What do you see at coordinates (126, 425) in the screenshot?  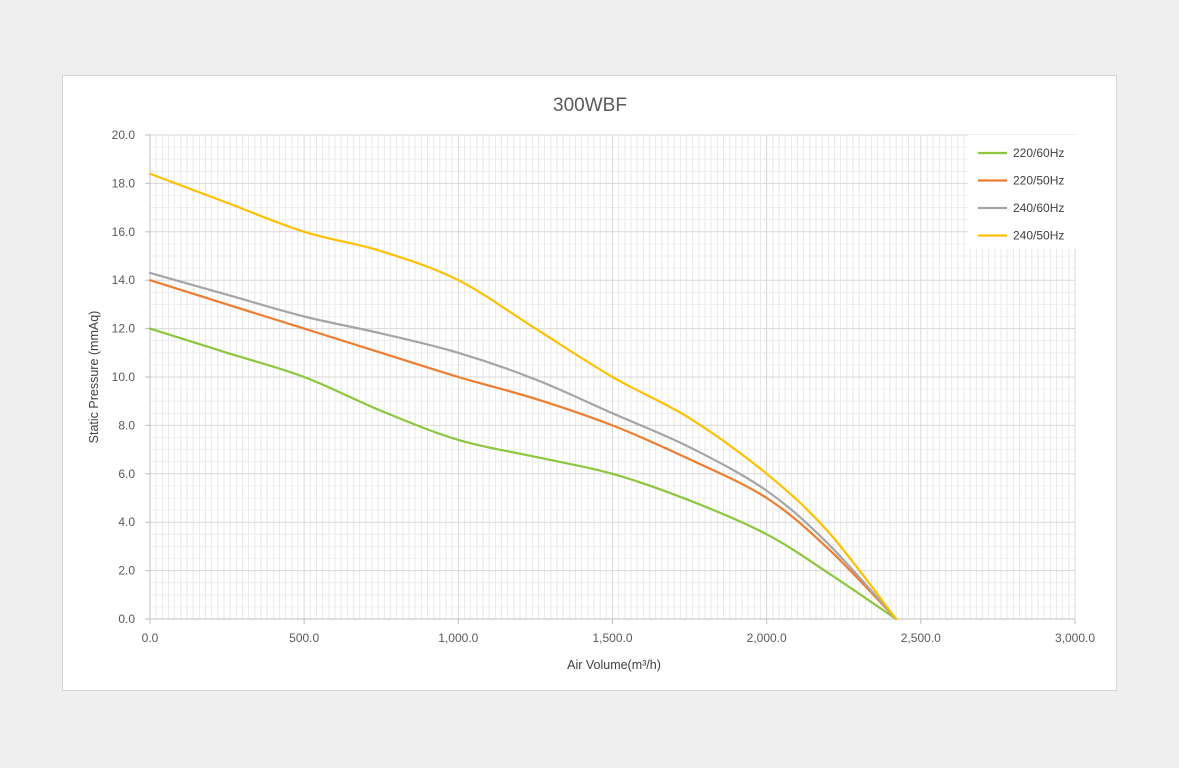 I see `y-tick-label: 8.0` at bounding box center [126, 425].